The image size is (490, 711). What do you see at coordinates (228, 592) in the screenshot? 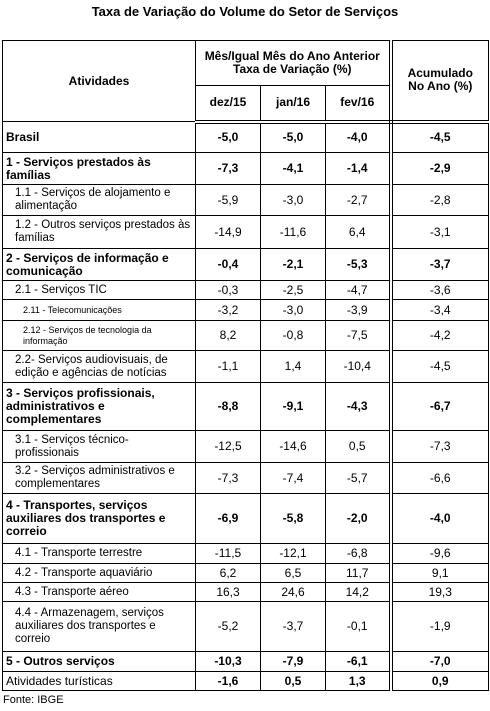
I see `value-cell: 16,3` at bounding box center [228, 592].